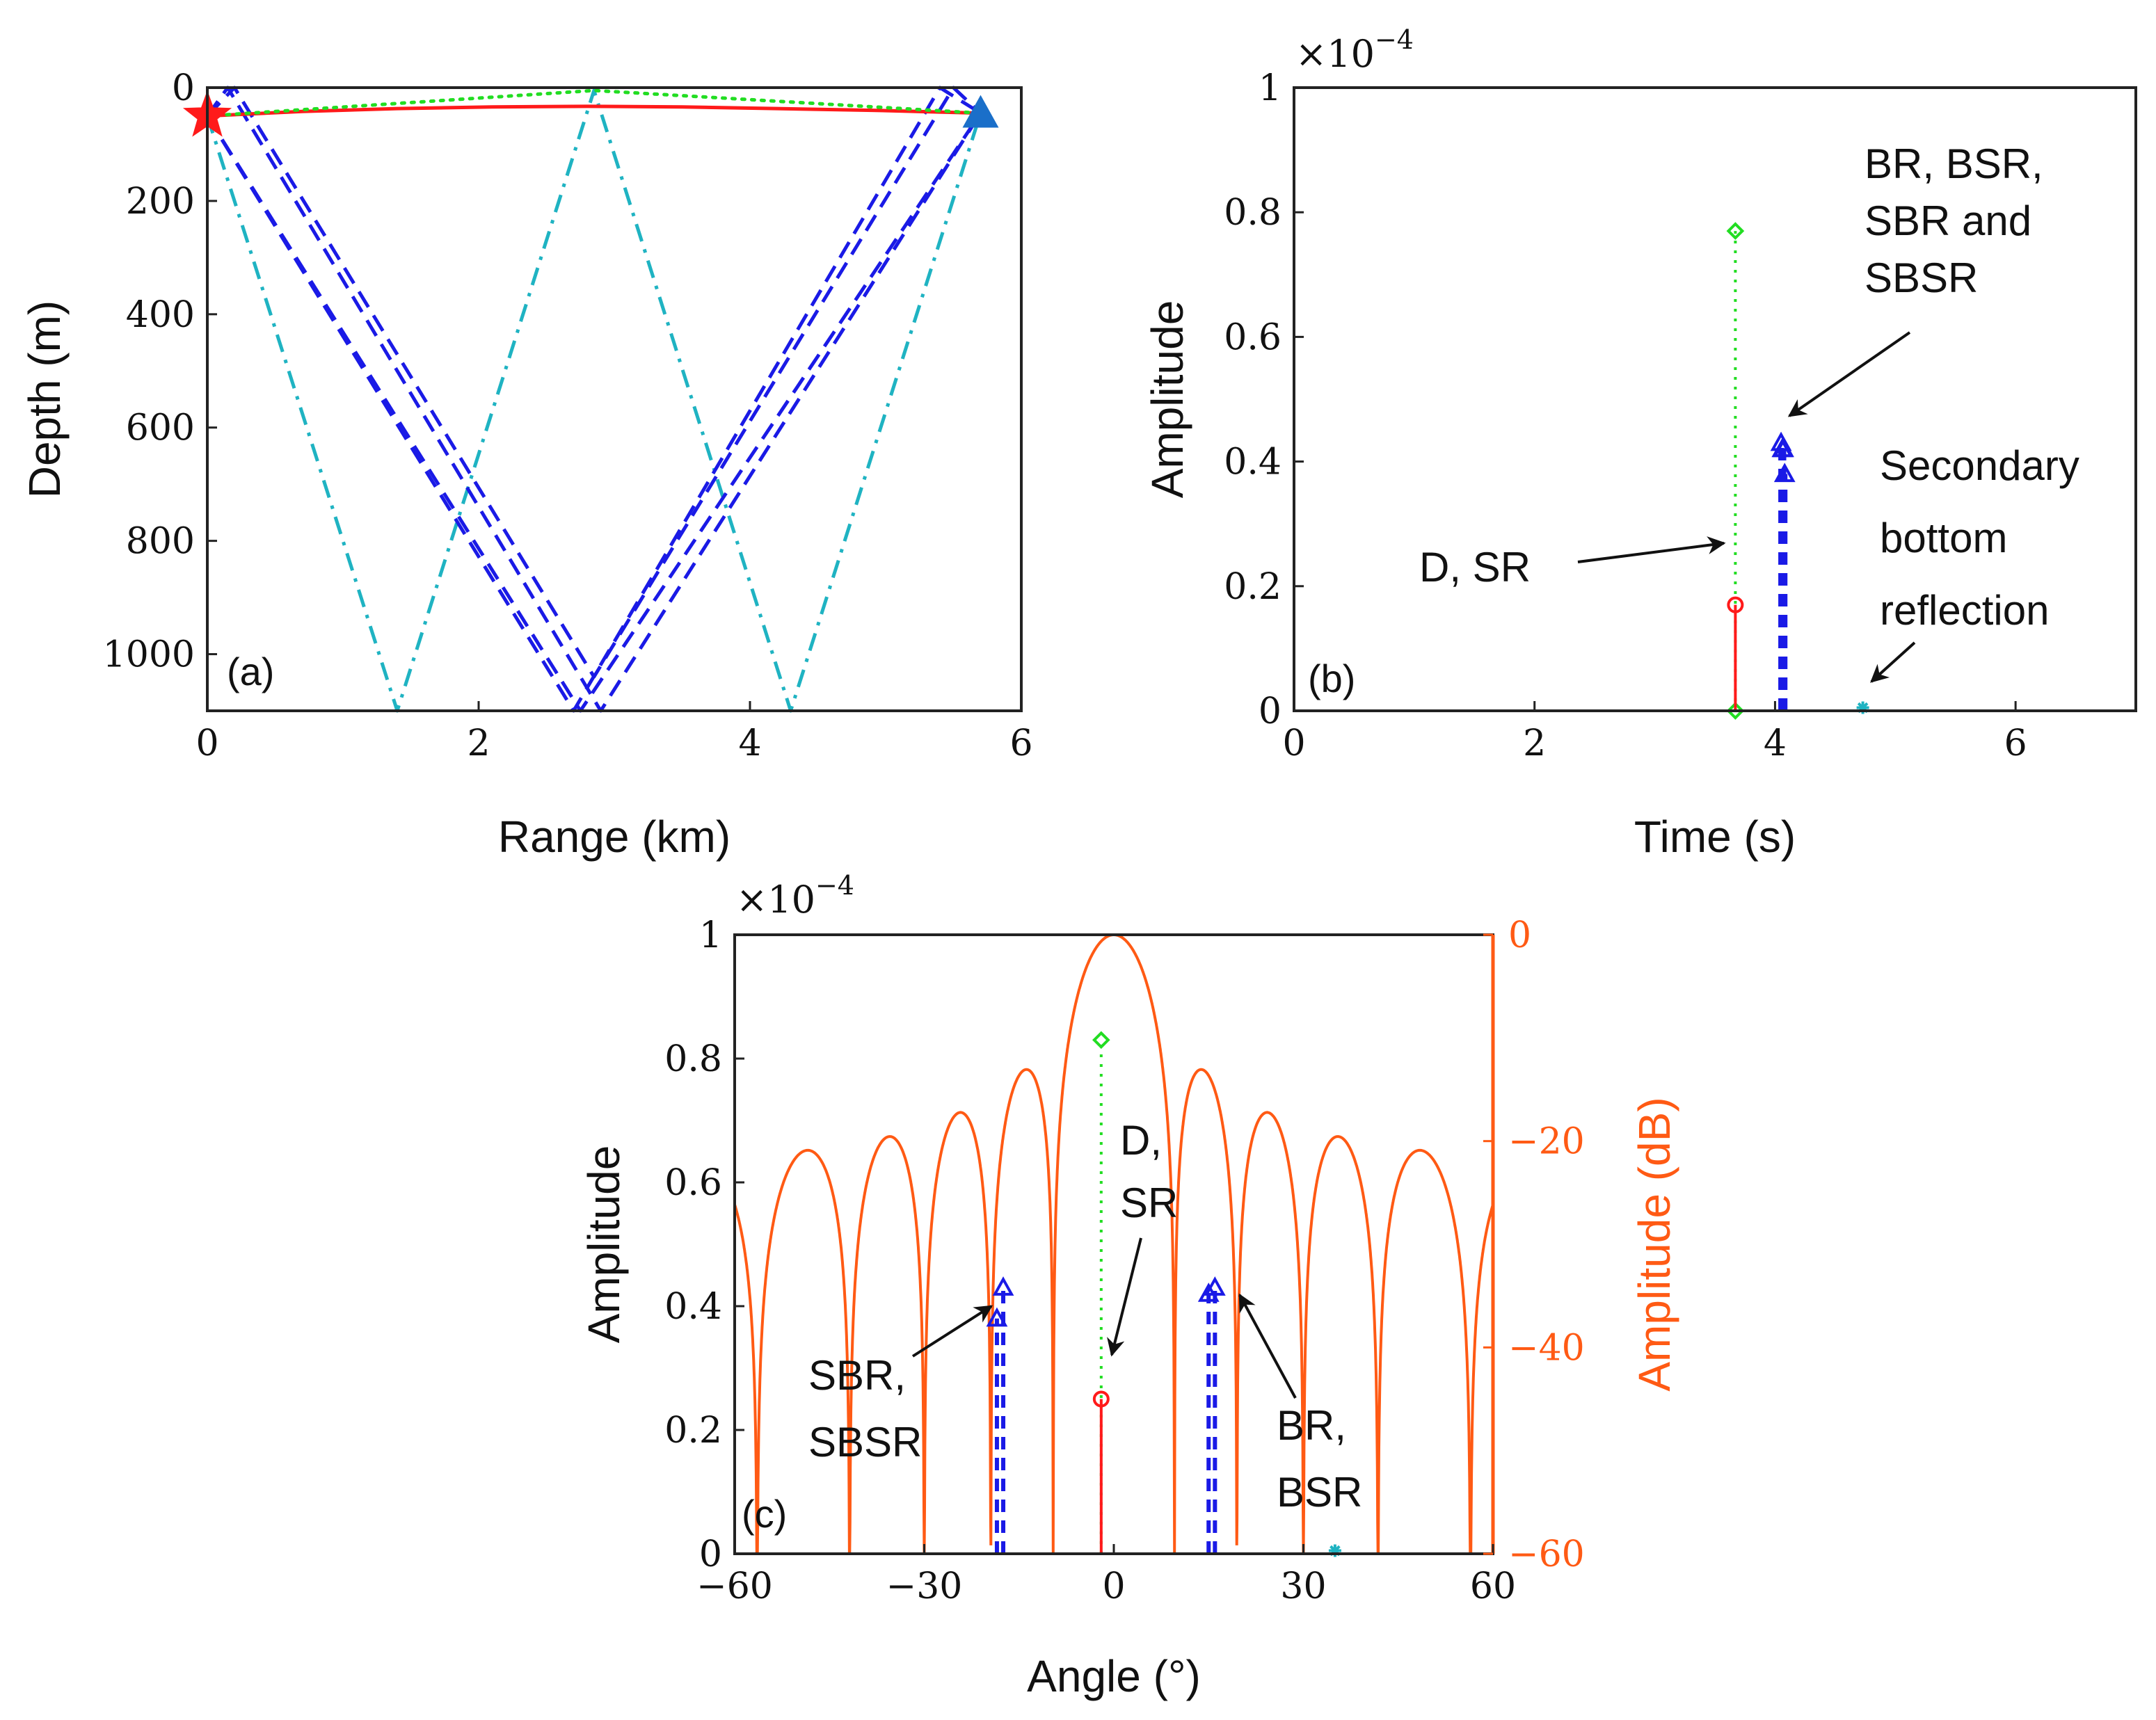 The height and width of the screenshot is (1720, 2156). Describe the element at coordinates (1797, 471) in the screenshot. I see `panel-b-plot-area` at that location.